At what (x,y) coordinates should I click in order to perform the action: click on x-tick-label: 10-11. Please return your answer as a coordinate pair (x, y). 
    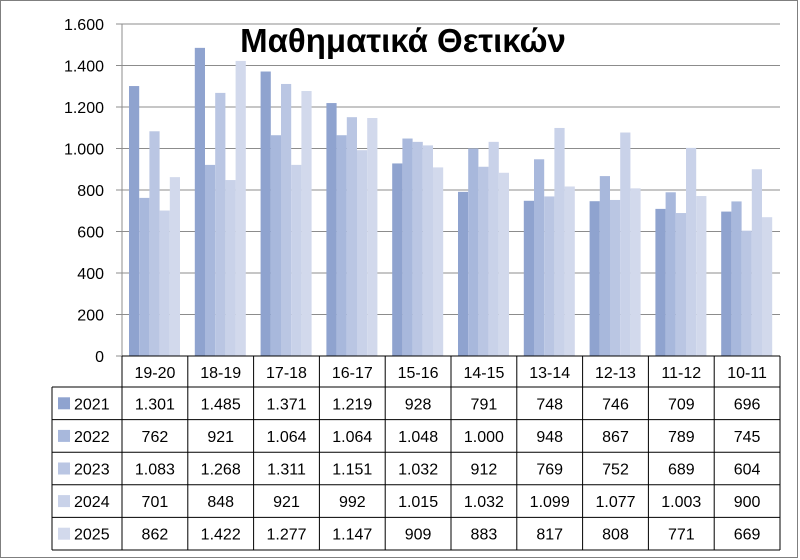
    Looking at the image, I should click on (747, 373).